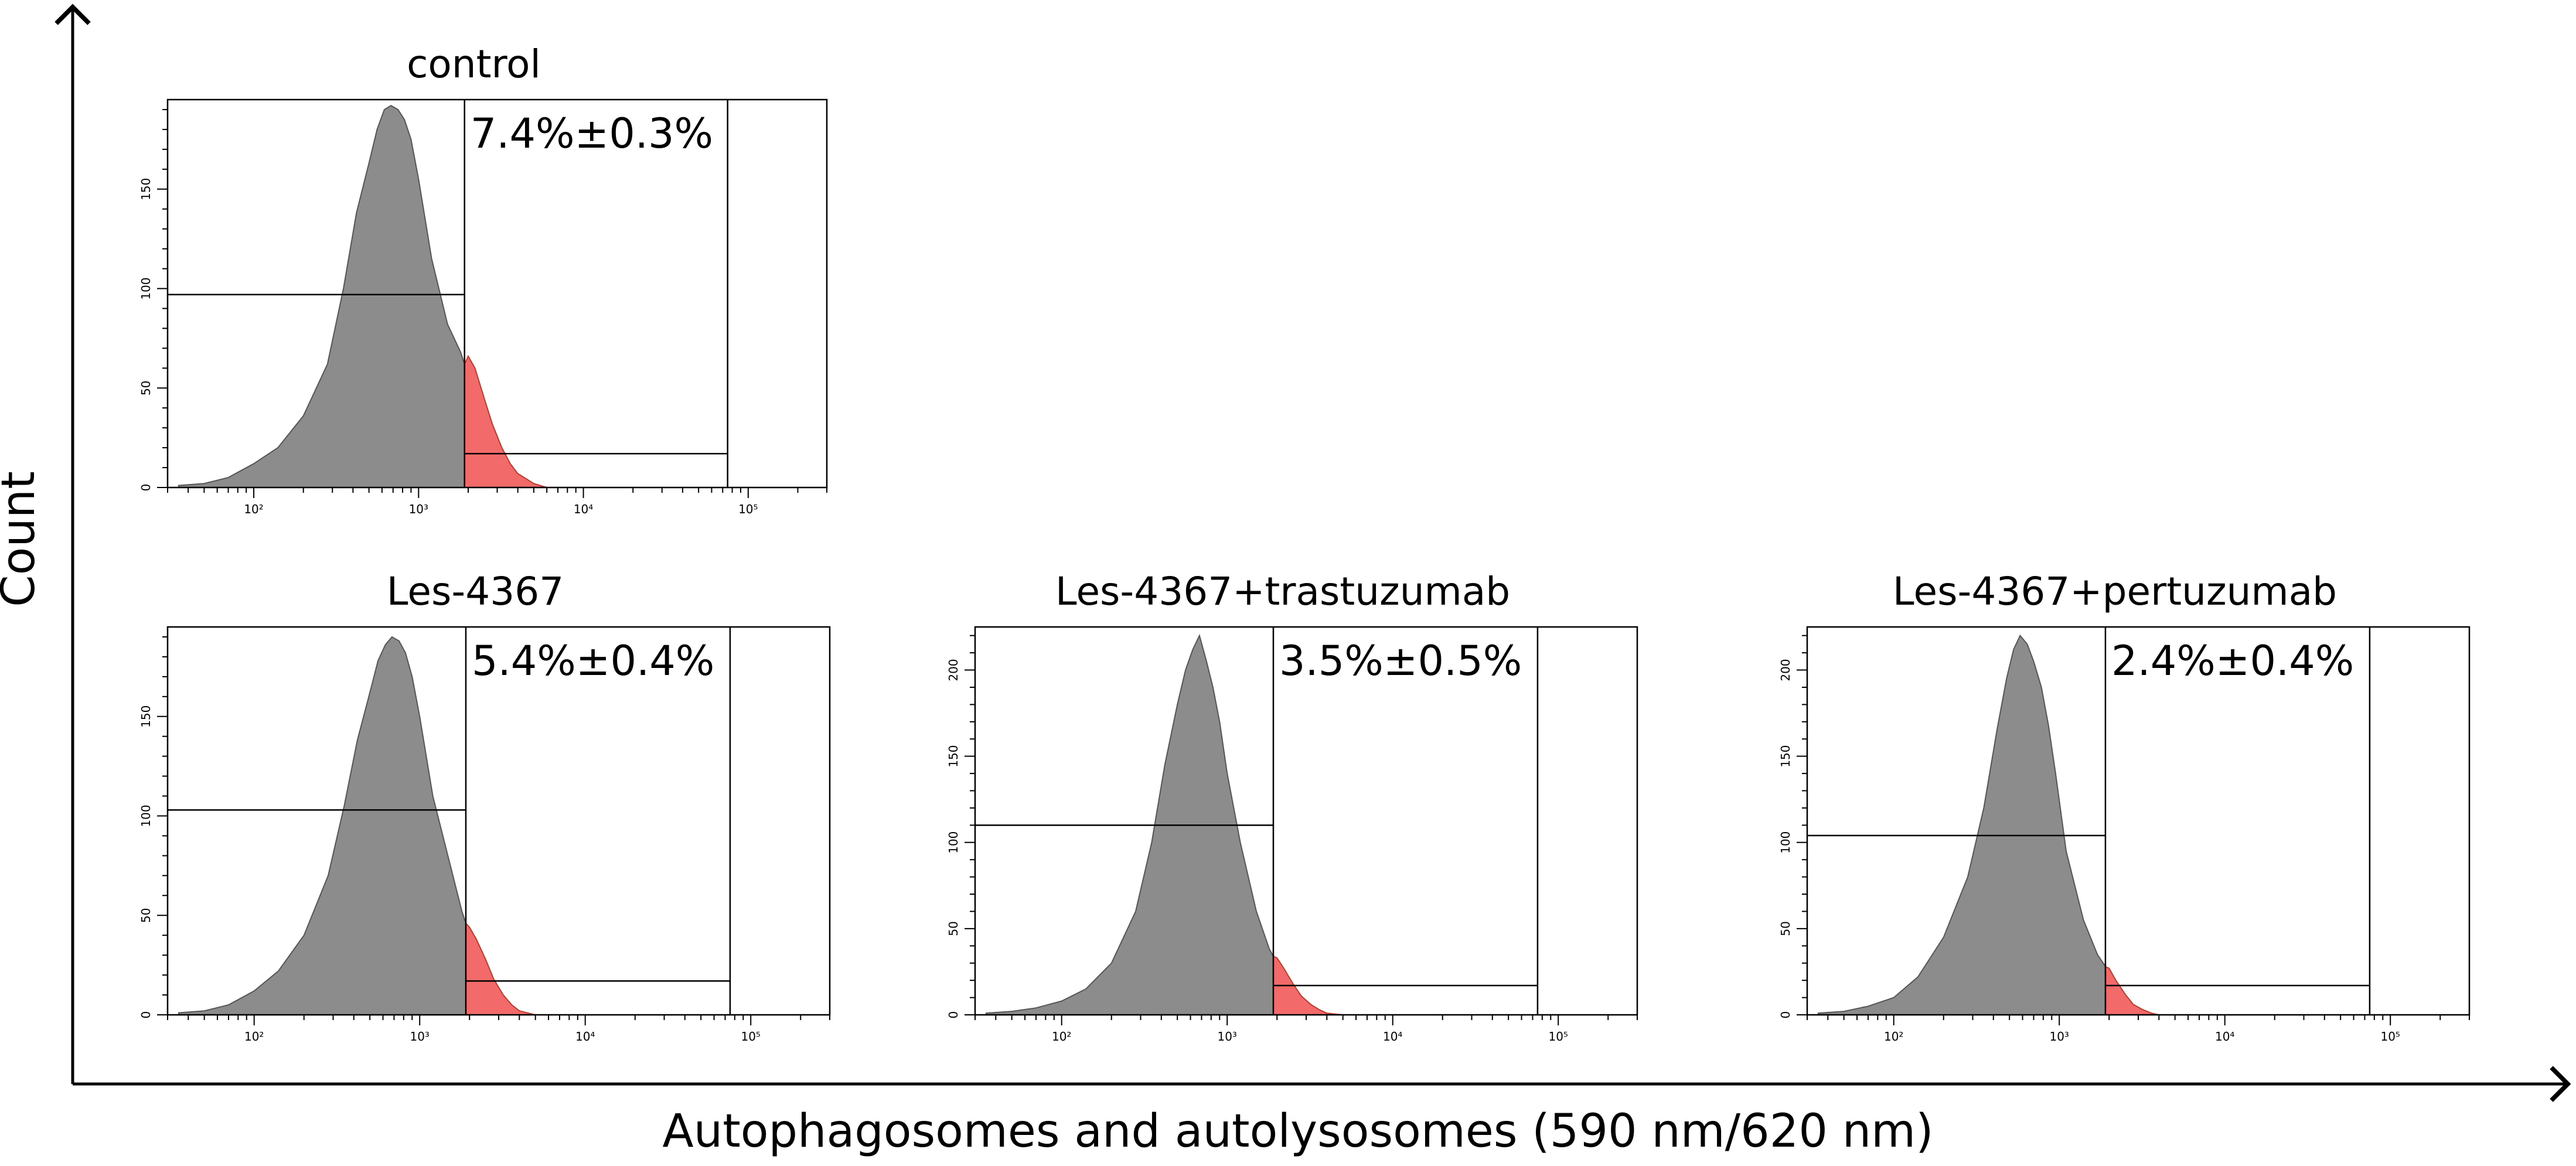 The height and width of the screenshot is (1166, 2576). Describe the element at coordinates (22, 539) in the screenshot. I see `y-axis-label: Count` at that location.